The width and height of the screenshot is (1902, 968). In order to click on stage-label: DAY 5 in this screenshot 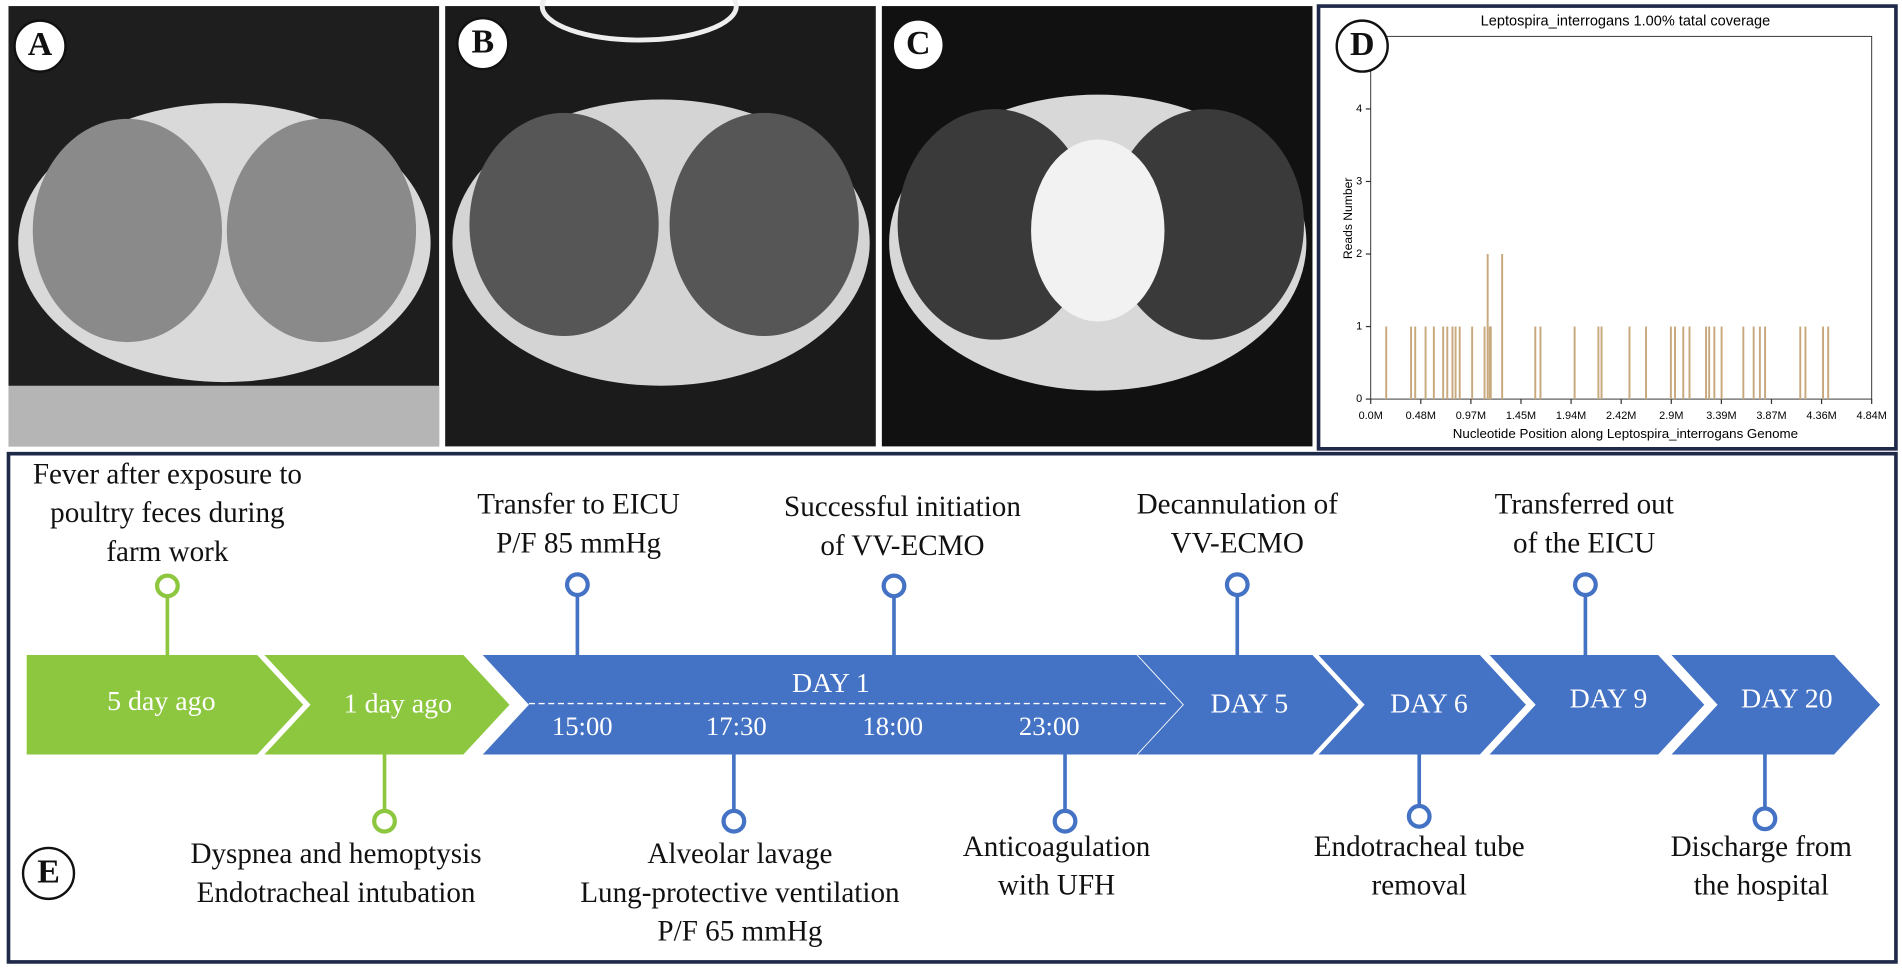, I will do `click(1250, 703)`.